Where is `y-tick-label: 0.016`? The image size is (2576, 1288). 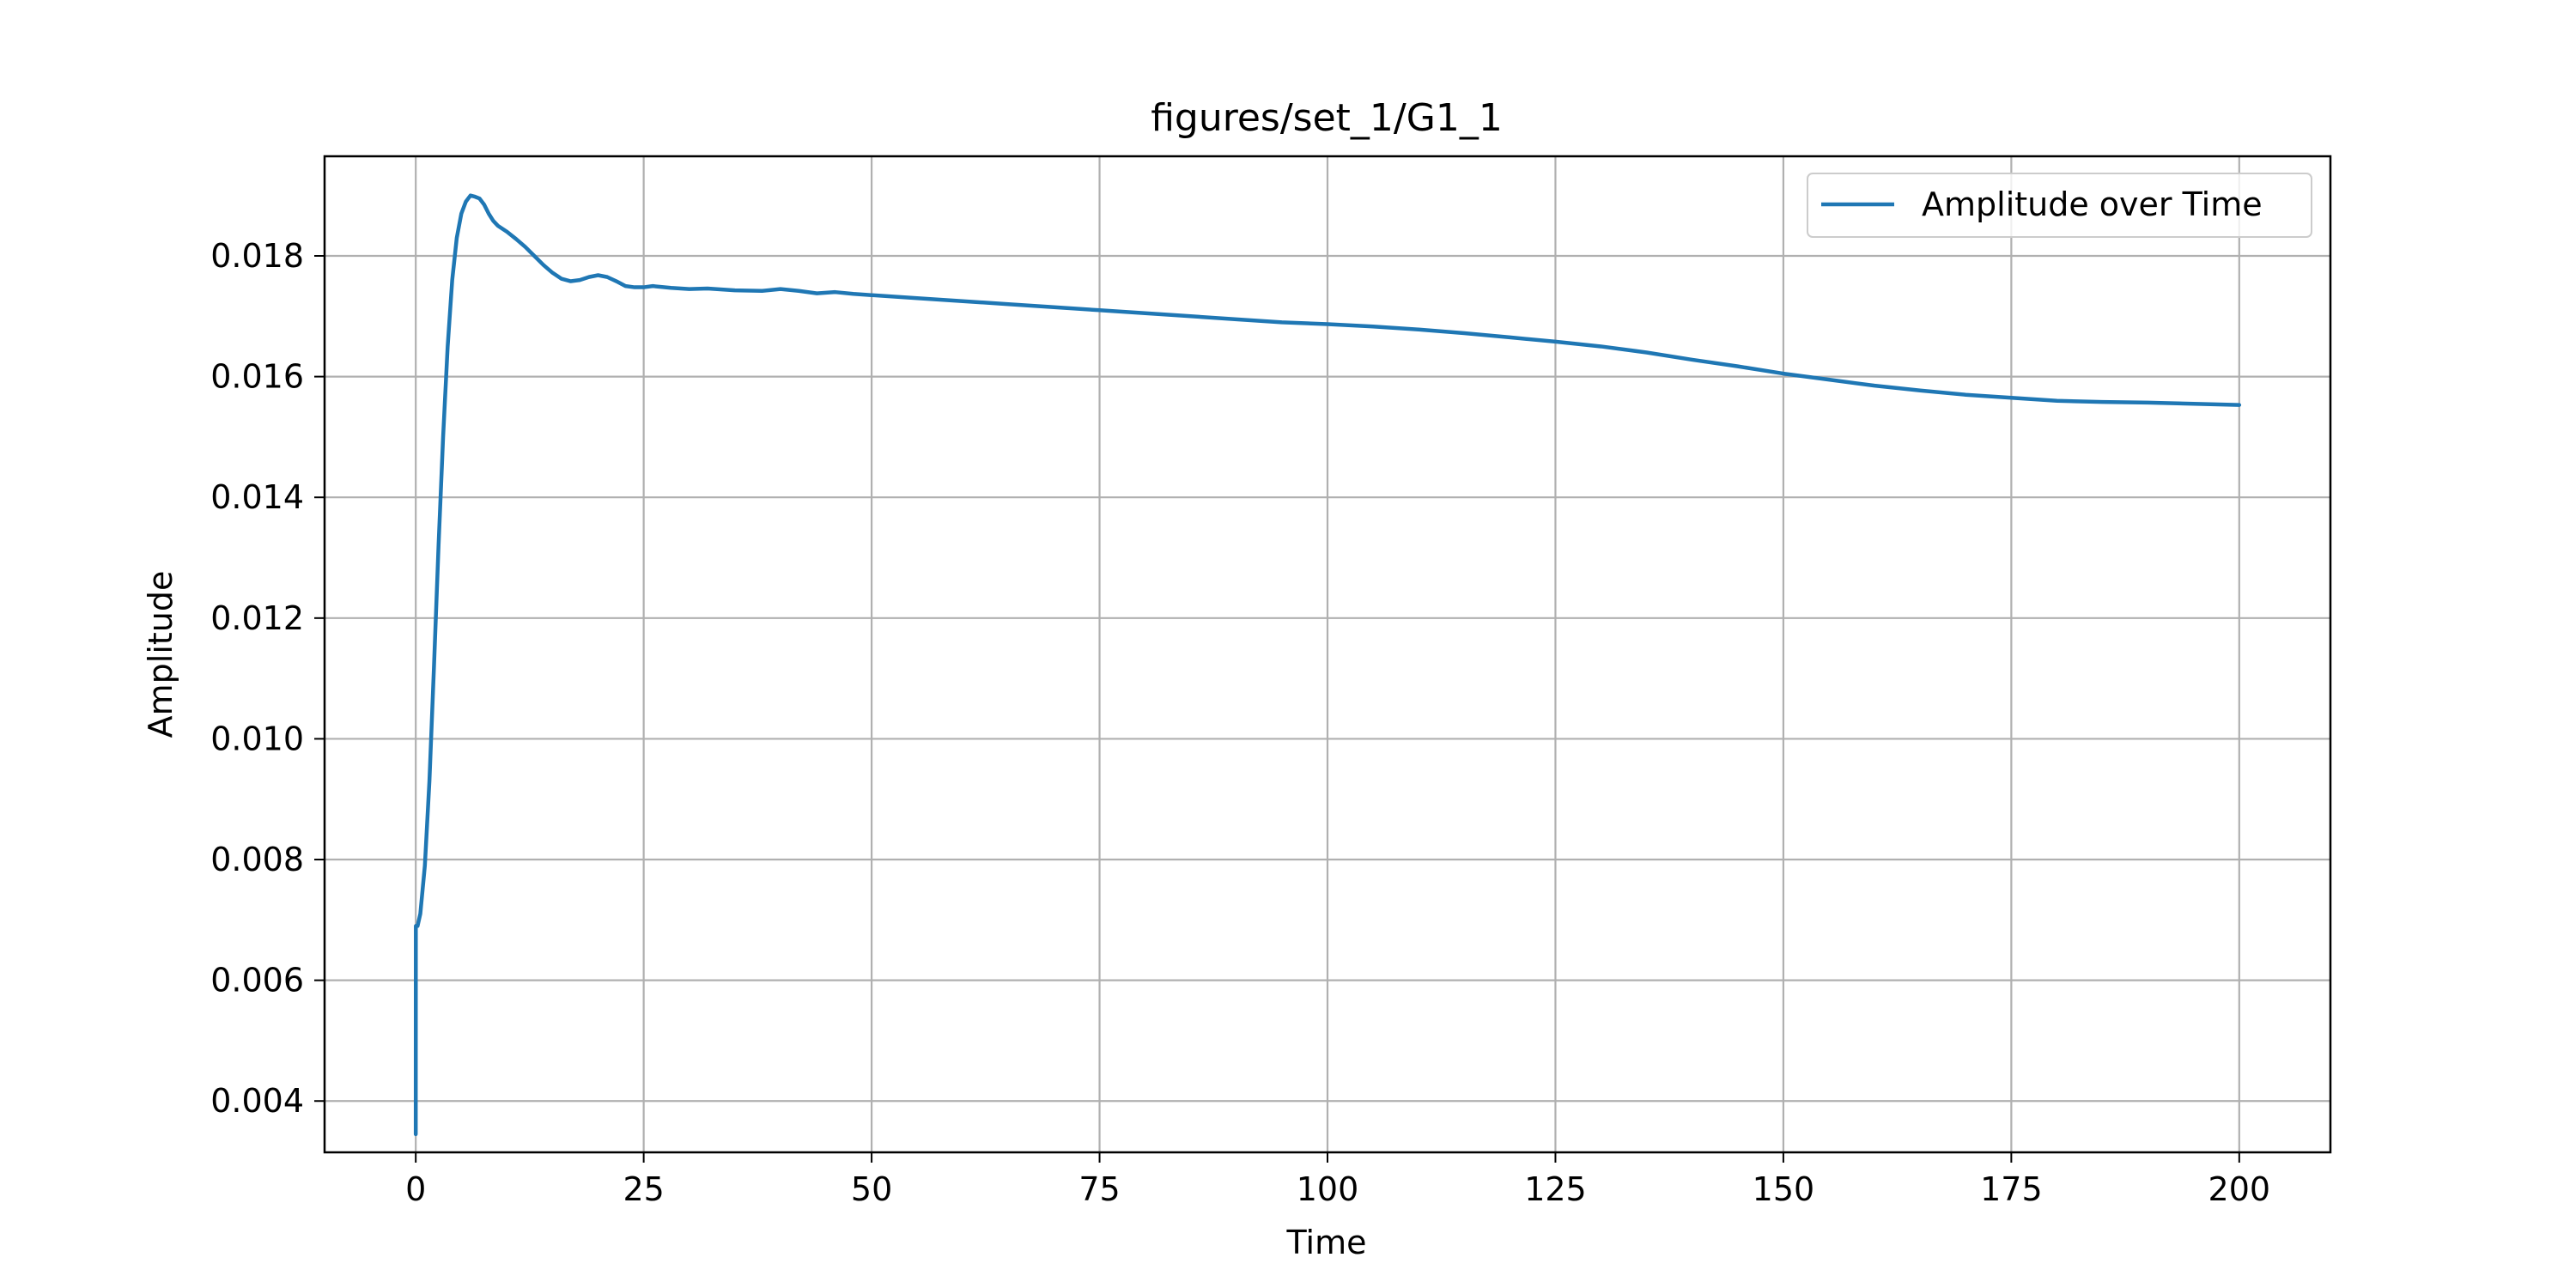 y-tick-label: 0.016 is located at coordinates (257, 377).